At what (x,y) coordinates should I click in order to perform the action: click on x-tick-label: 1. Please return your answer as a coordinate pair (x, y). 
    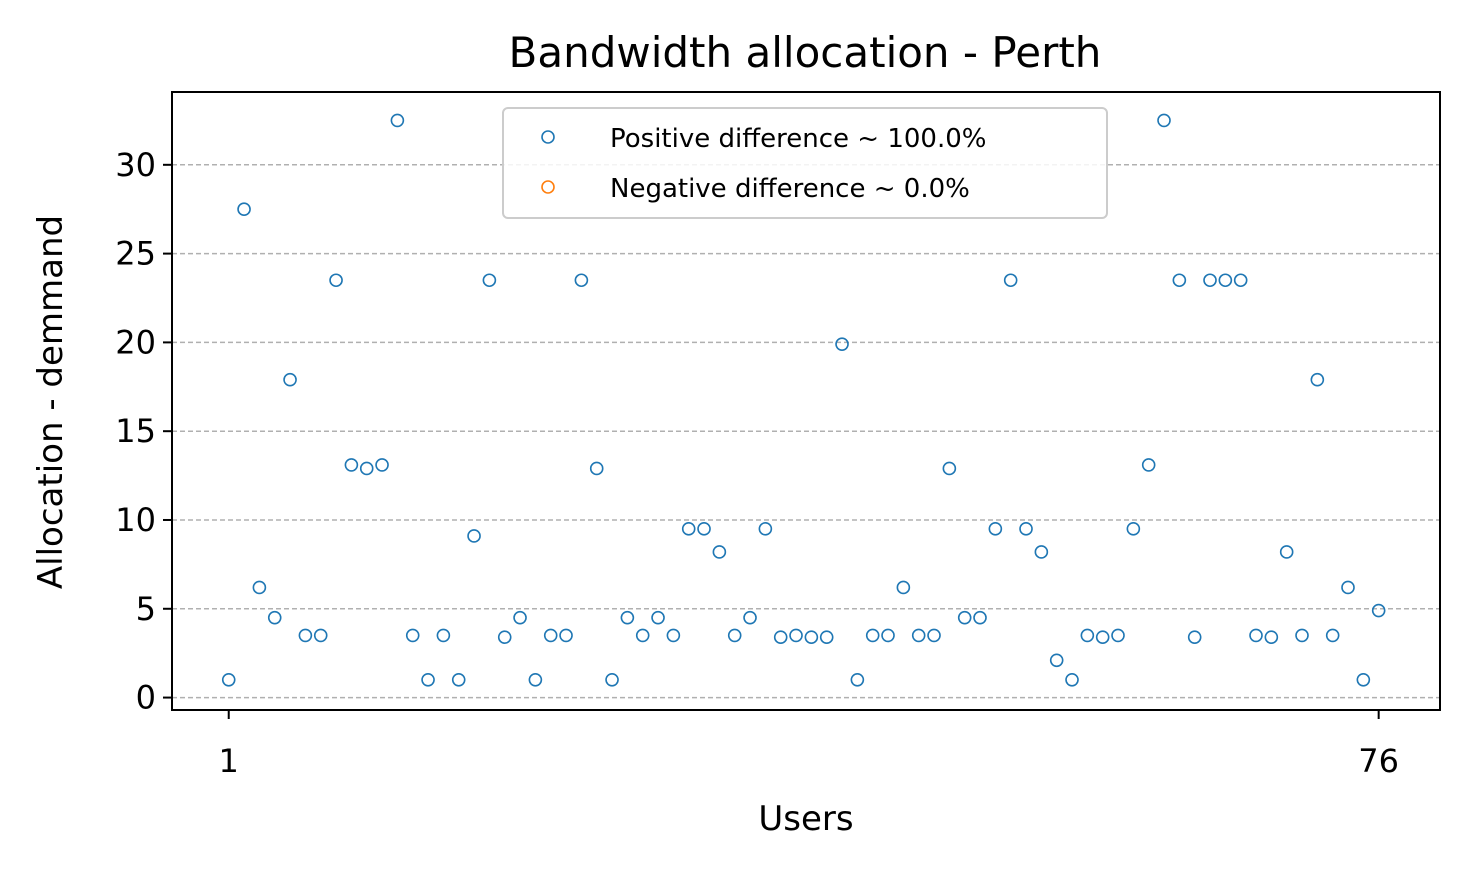
    Looking at the image, I should click on (229, 761).